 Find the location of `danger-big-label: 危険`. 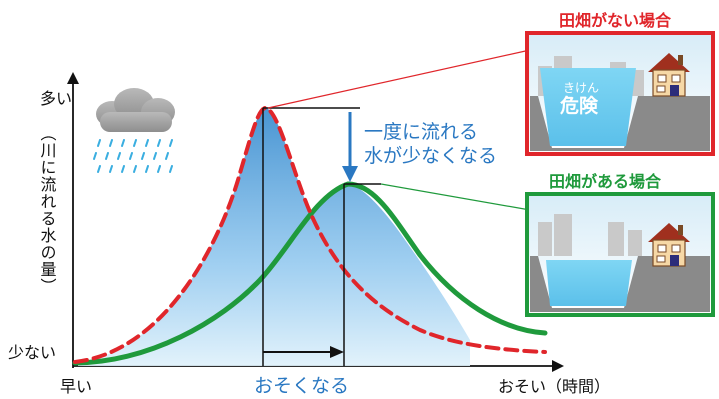

danger-big-label: 危険 is located at coordinates (579, 105).